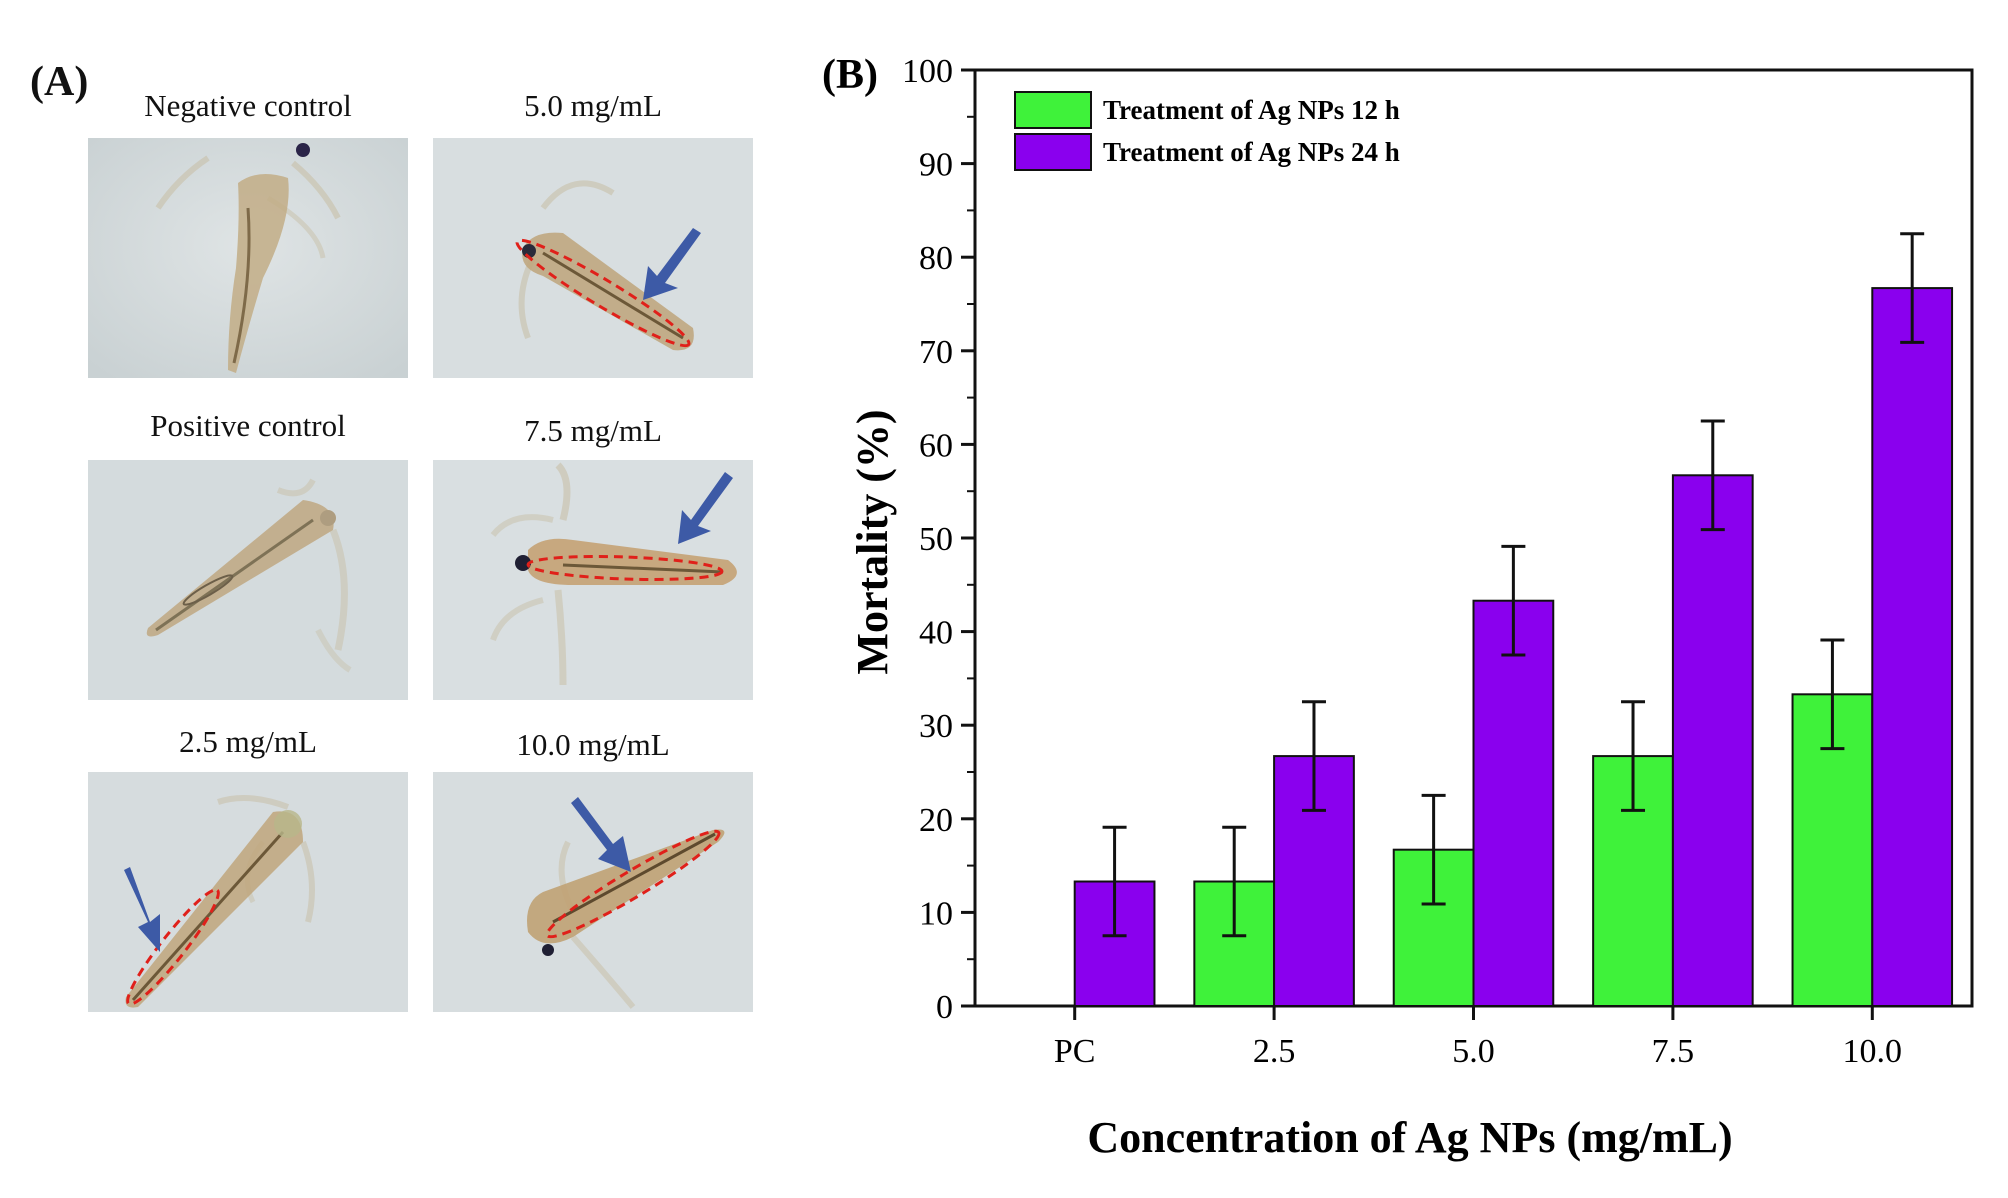 Image resolution: width=2008 pixels, height=1198 pixels. What do you see at coordinates (1251, 152) in the screenshot?
I see `legend-label: Treatment of Ag NPs 24 h` at bounding box center [1251, 152].